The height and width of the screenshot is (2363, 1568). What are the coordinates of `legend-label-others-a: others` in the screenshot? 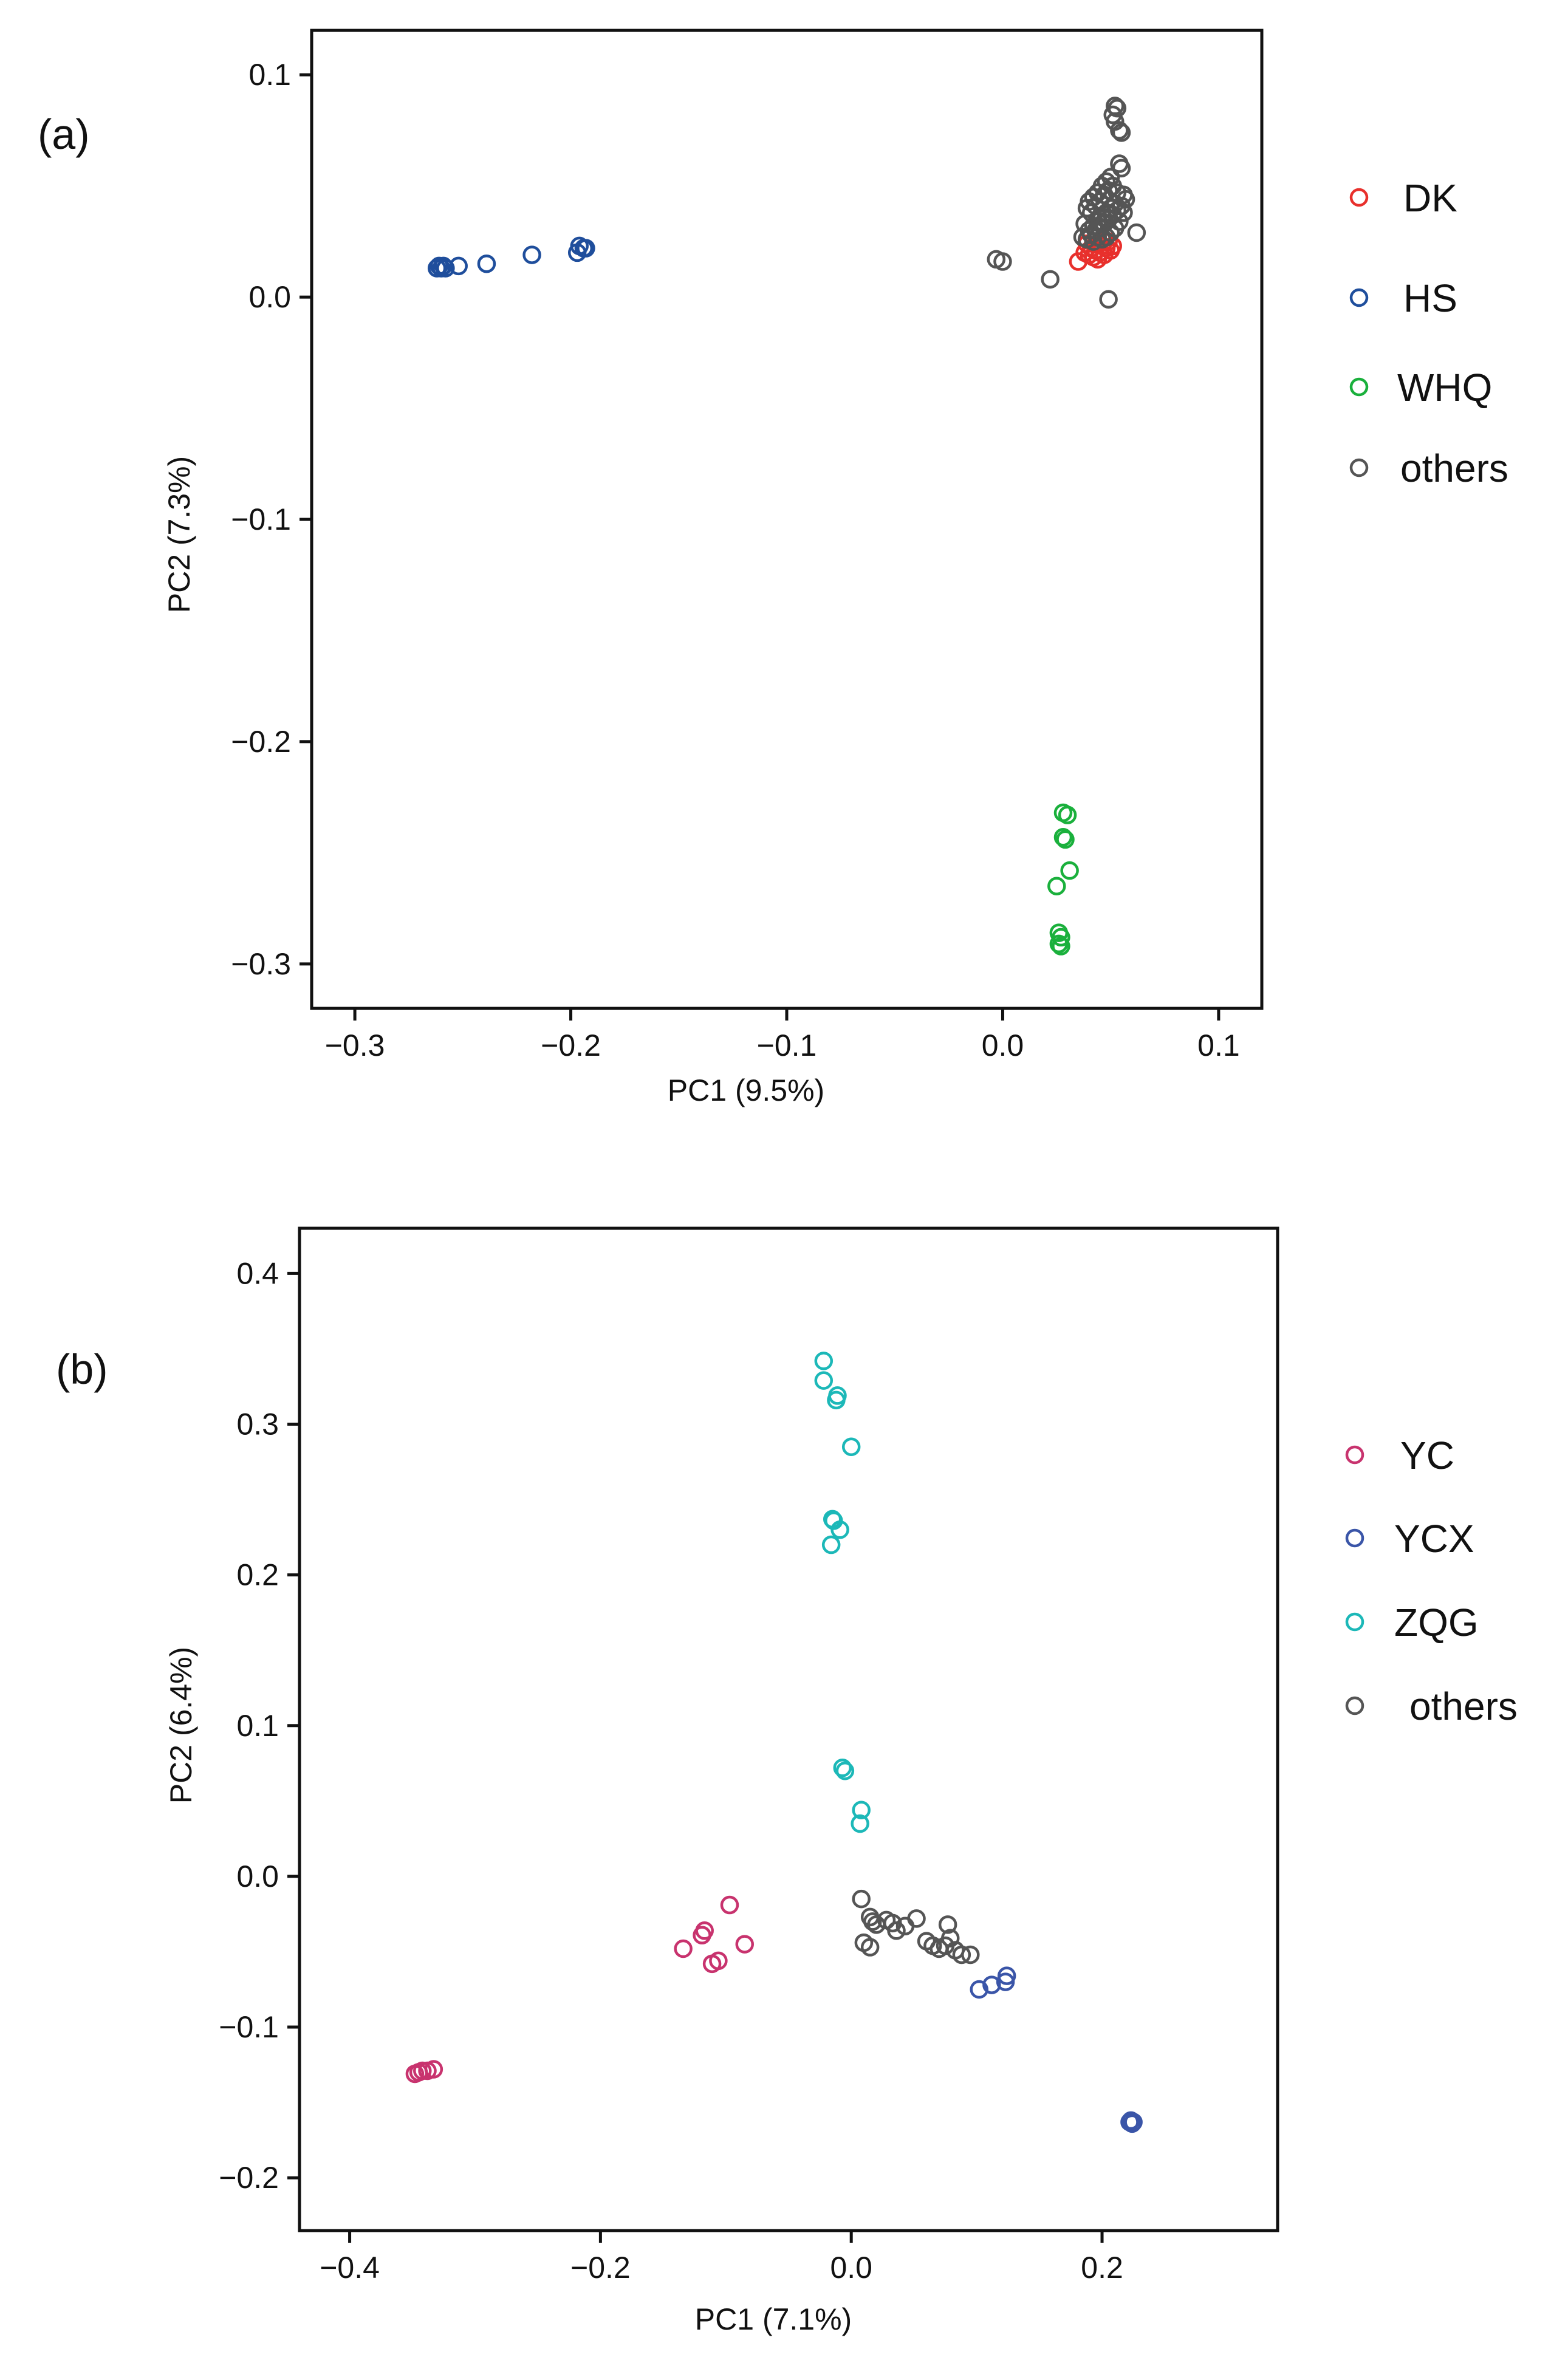 It's located at (1454, 468).